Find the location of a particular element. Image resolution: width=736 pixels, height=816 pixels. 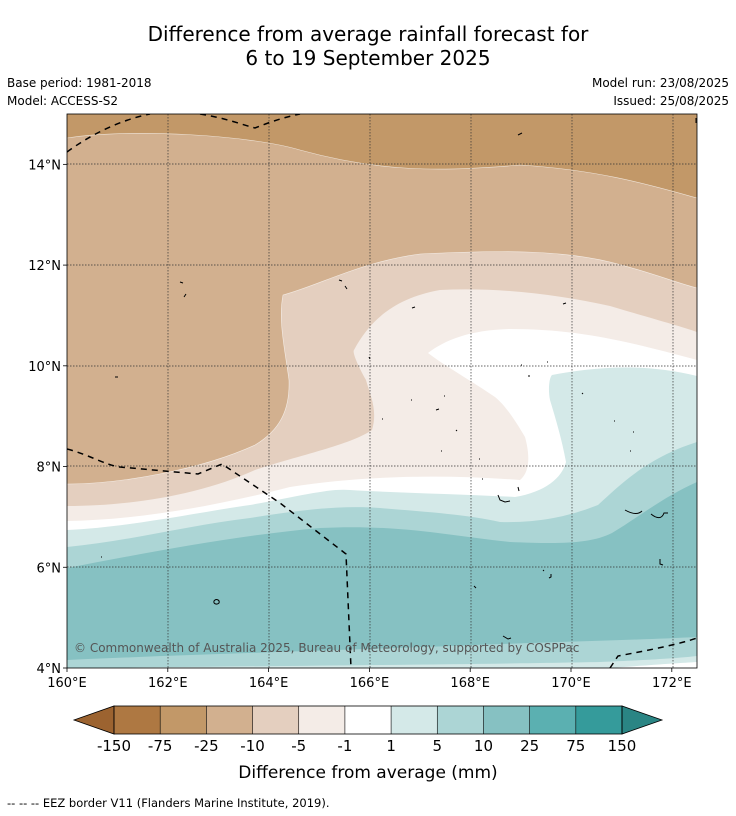

lon-tick-label: 170°E is located at coordinates (571, 683).